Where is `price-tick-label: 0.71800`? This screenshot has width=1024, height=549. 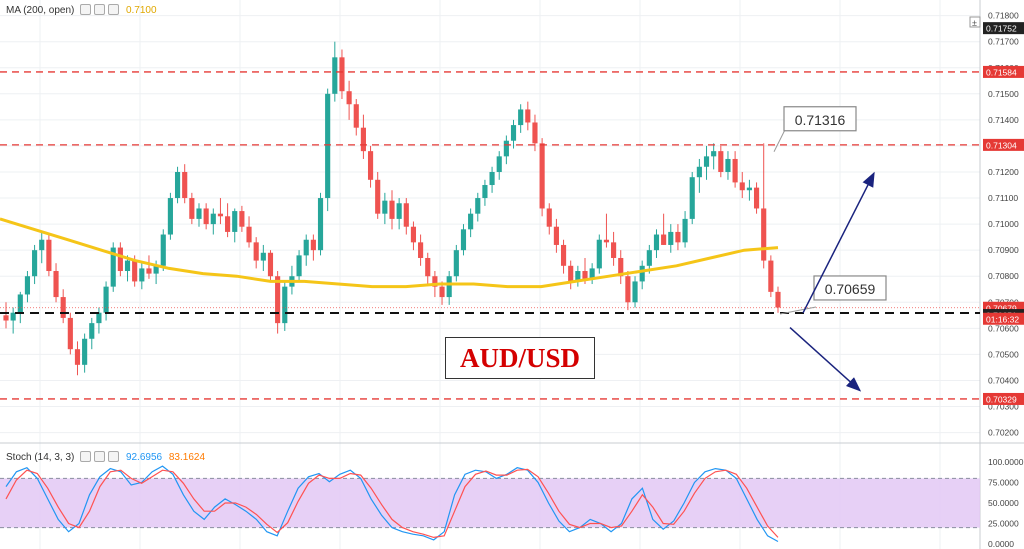
price-tick-label: 0.71800 is located at coordinates (1003, 16).